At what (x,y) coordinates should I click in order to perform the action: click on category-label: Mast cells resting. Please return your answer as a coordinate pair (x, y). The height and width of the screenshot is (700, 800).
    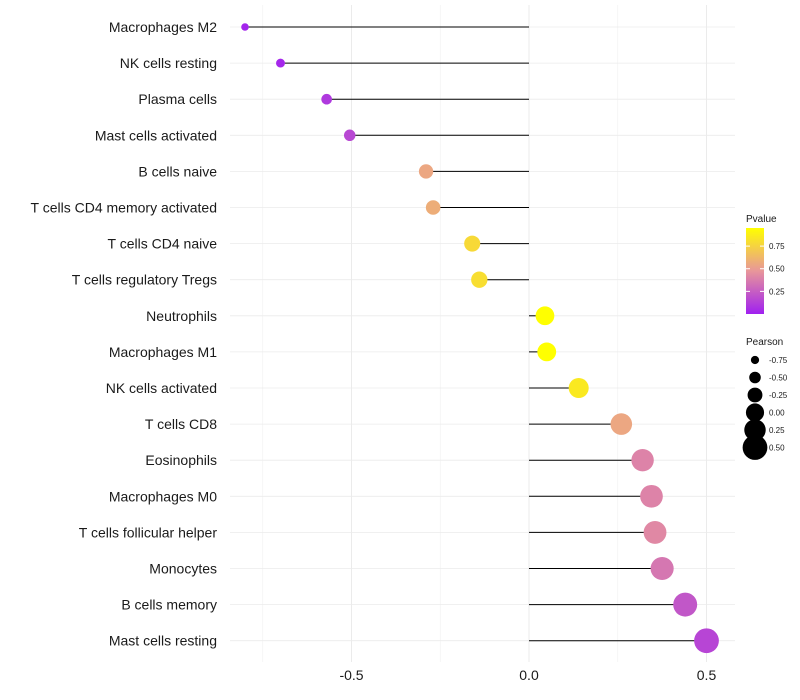
    Looking at the image, I should click on (163, 641).